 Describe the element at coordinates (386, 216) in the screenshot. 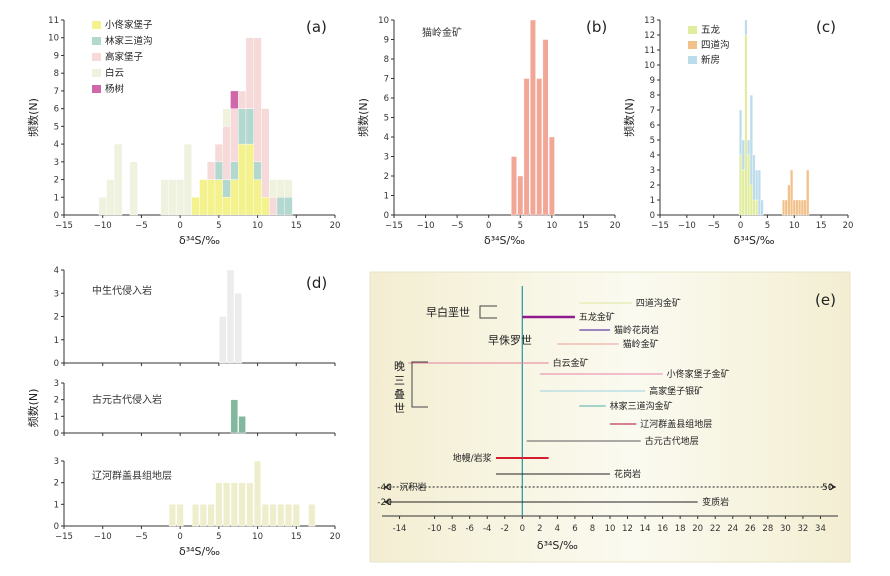

I see `panel-b-y-tick-label: 0` at that location.